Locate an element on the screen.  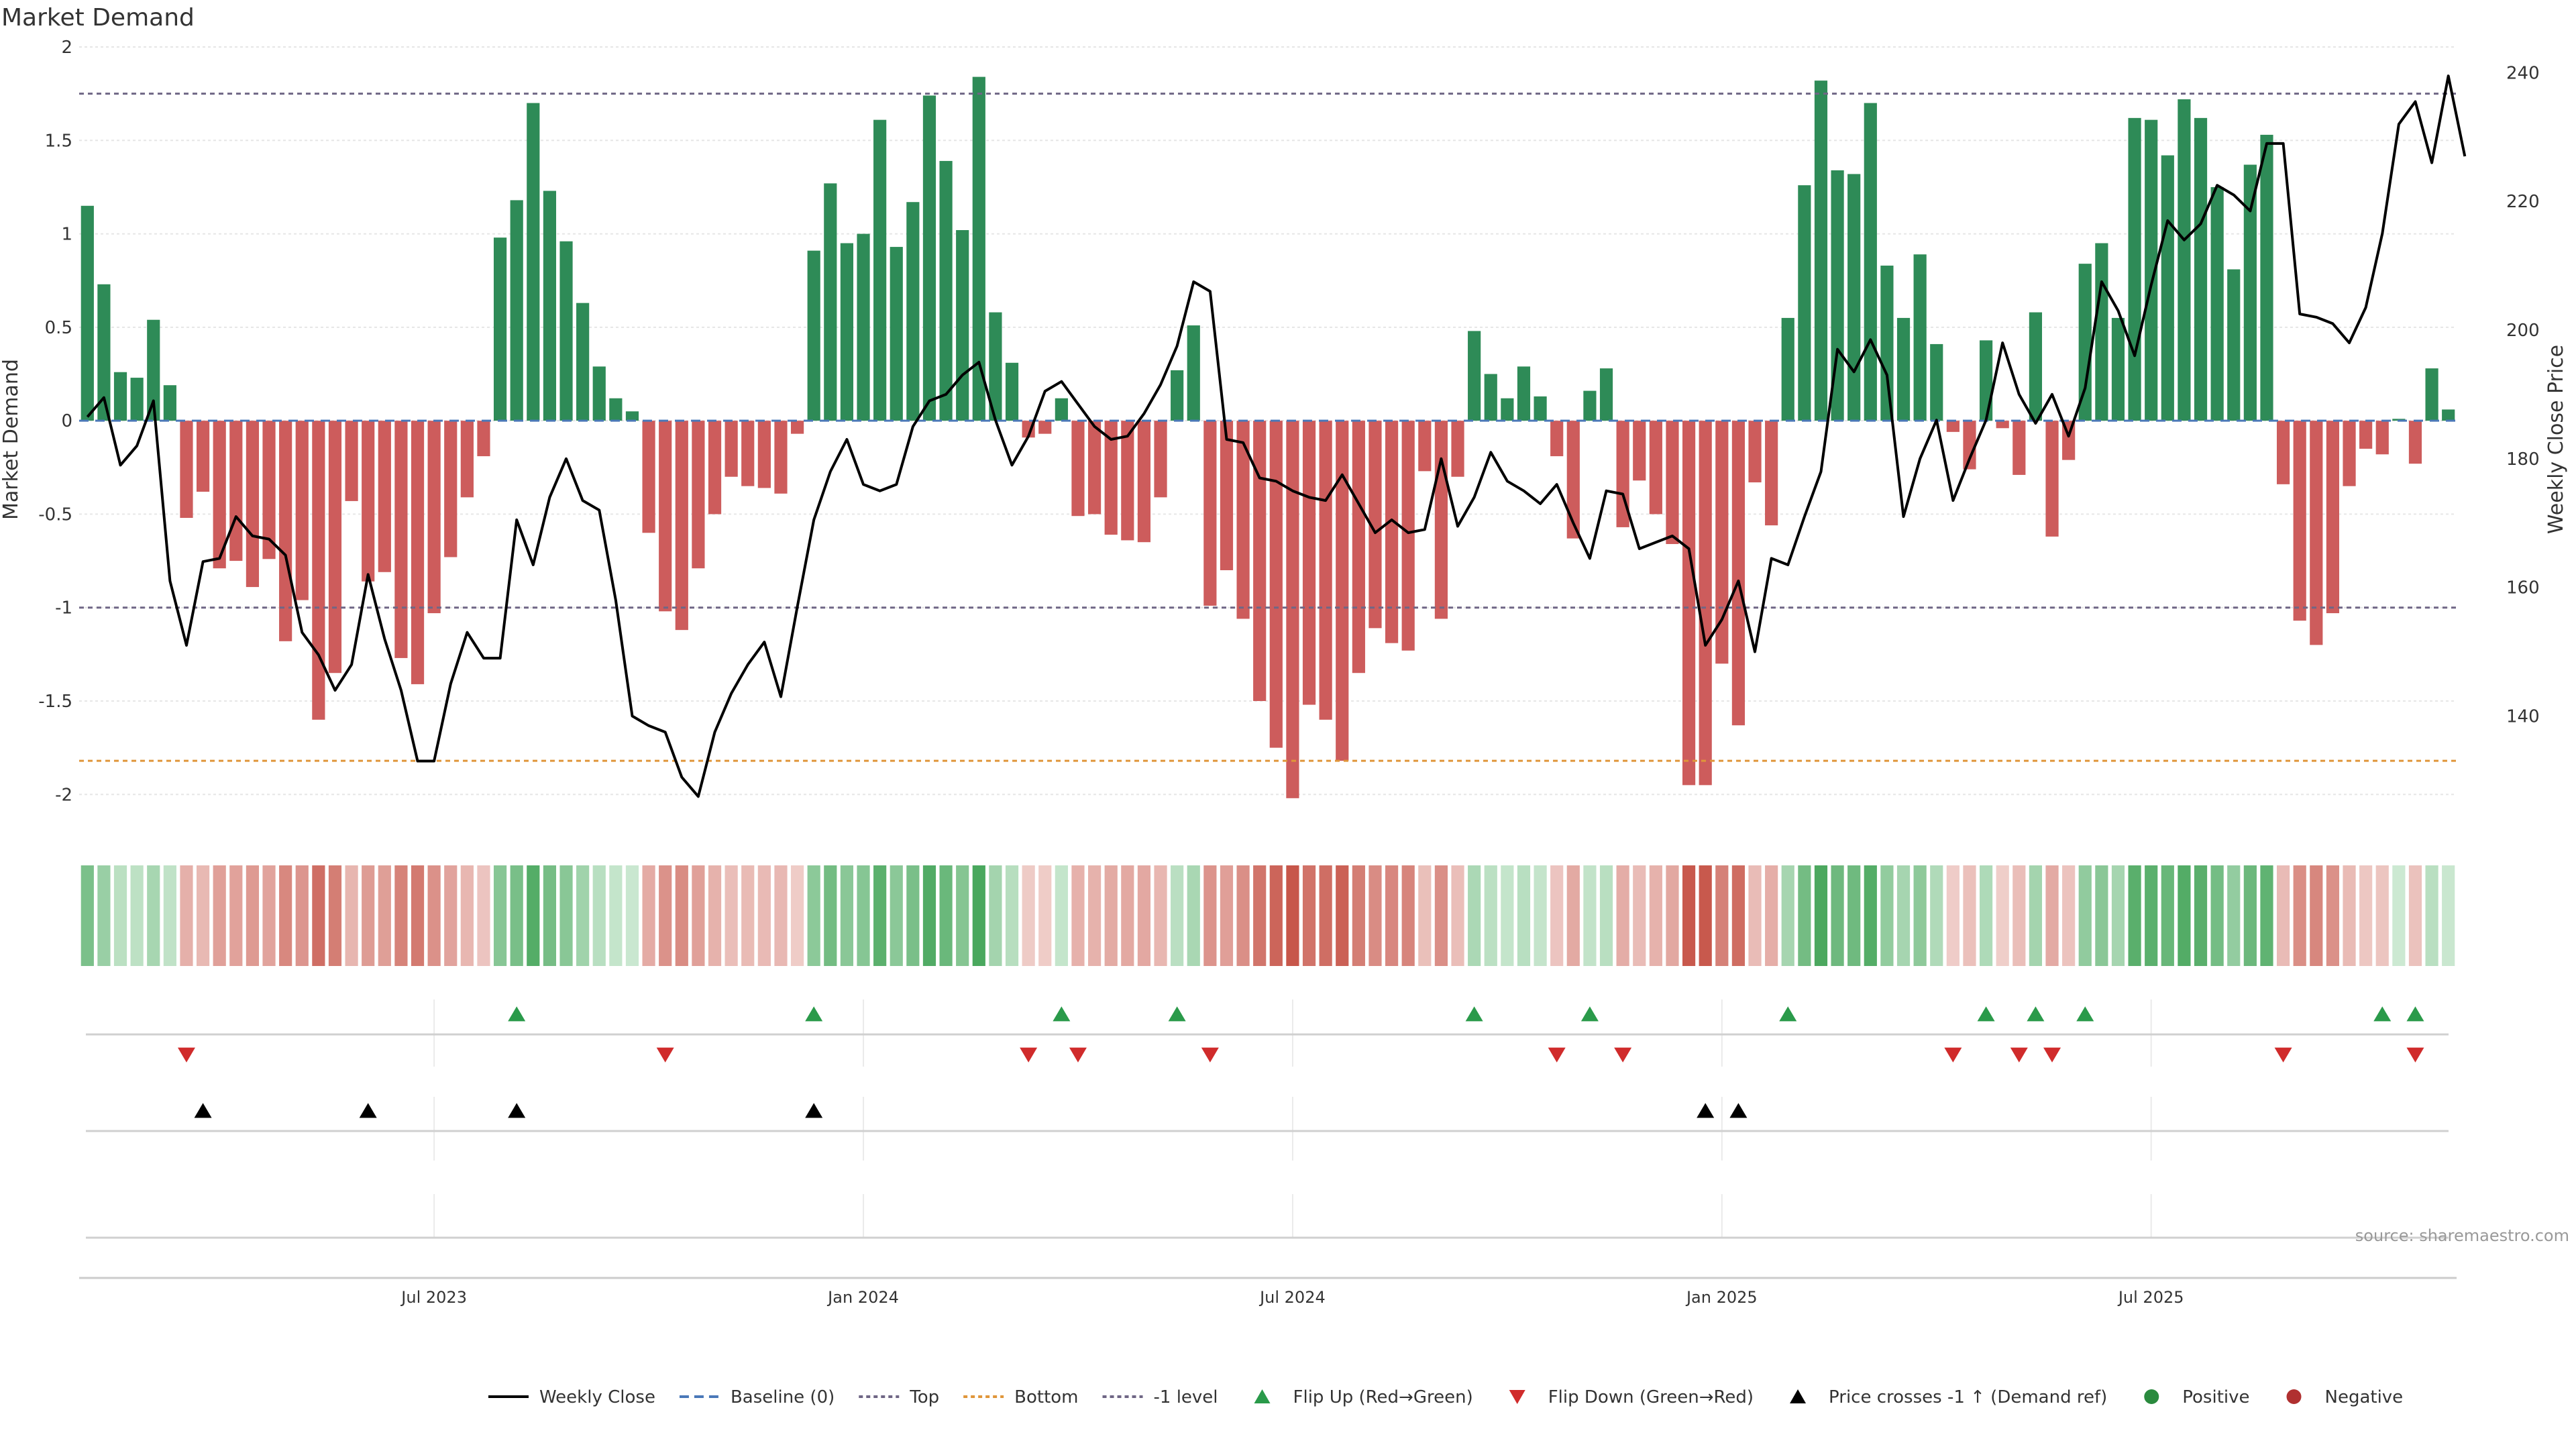
legend-swatch-circle is located at coordinates (2294, 1396).